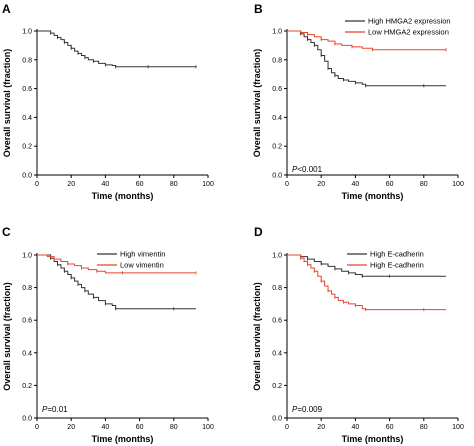  I want to click on survival-curve-red, so click(117, 264).